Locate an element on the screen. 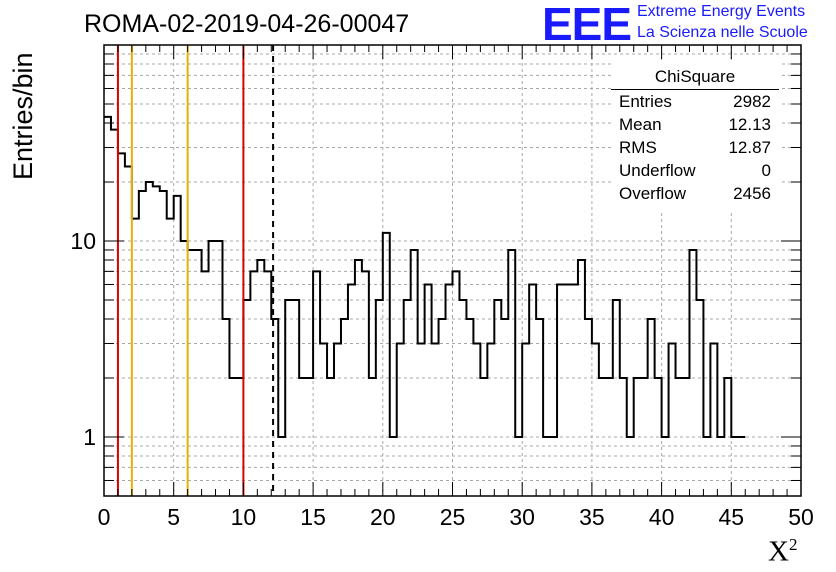 The image size is (836, 572). x-tick-label: 50 is located at coordinates (801, 517).